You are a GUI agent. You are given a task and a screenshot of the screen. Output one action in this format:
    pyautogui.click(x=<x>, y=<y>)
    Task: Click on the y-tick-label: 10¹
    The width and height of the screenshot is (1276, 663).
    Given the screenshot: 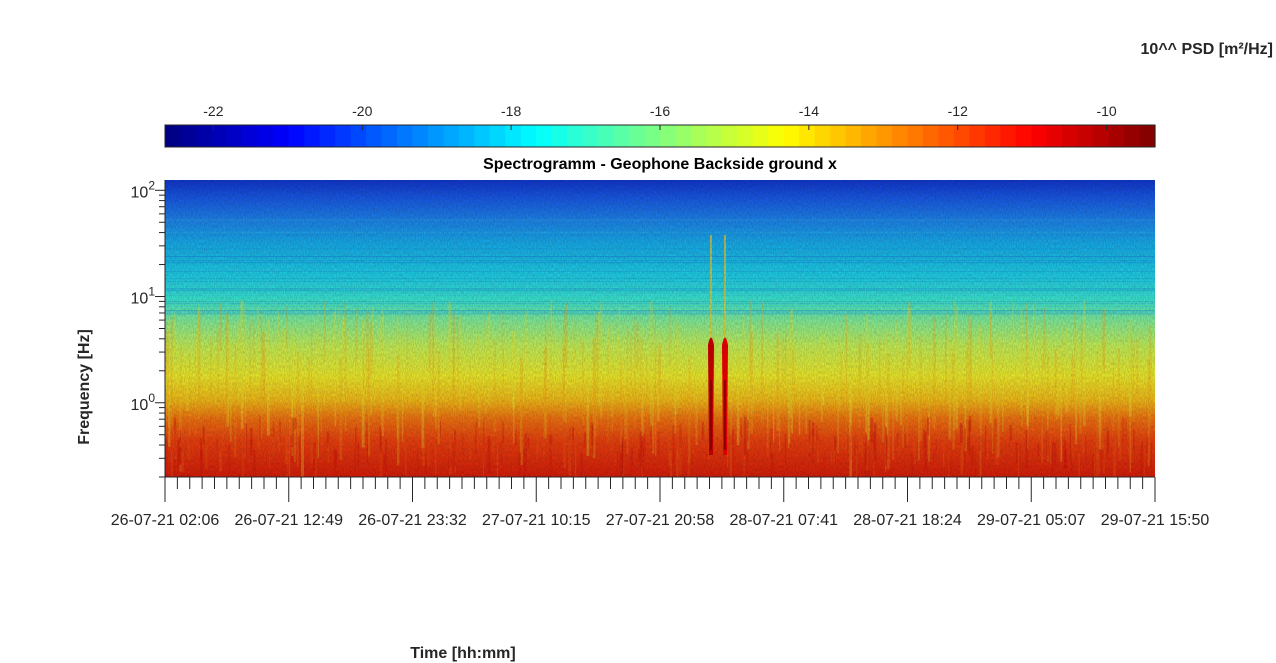 What is the action you would take?
    pyautogui.click(x=143, y=296)
    